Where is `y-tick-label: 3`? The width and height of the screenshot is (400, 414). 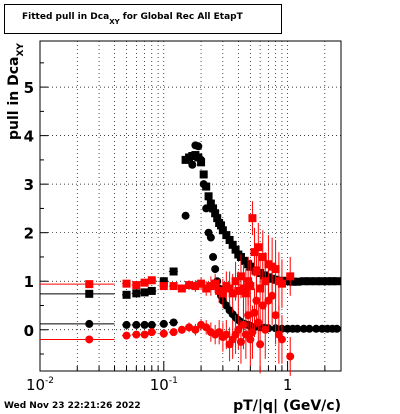 y-tick-label: 3 is located at coordinates (29, 185).